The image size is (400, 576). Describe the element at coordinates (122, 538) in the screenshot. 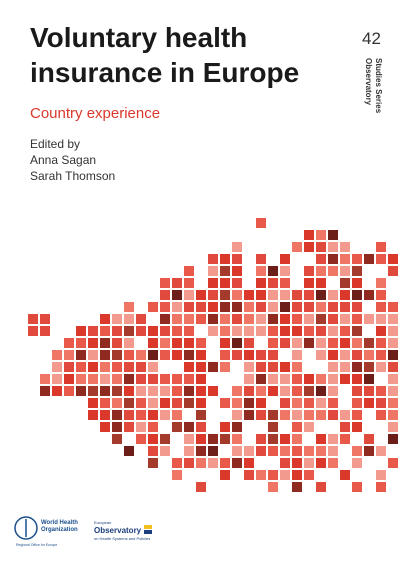

I see `logo-text: on Health Systems and Policies` at that location.